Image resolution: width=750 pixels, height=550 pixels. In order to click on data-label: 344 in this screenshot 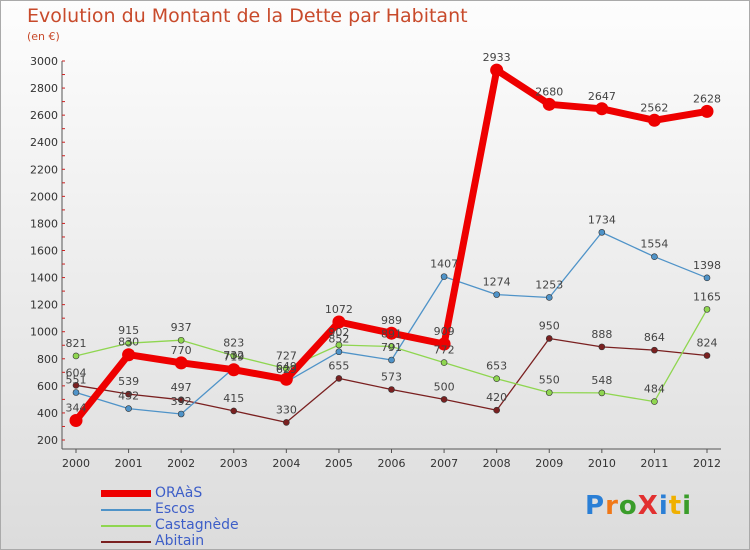, I will do `click(76, 408)`.